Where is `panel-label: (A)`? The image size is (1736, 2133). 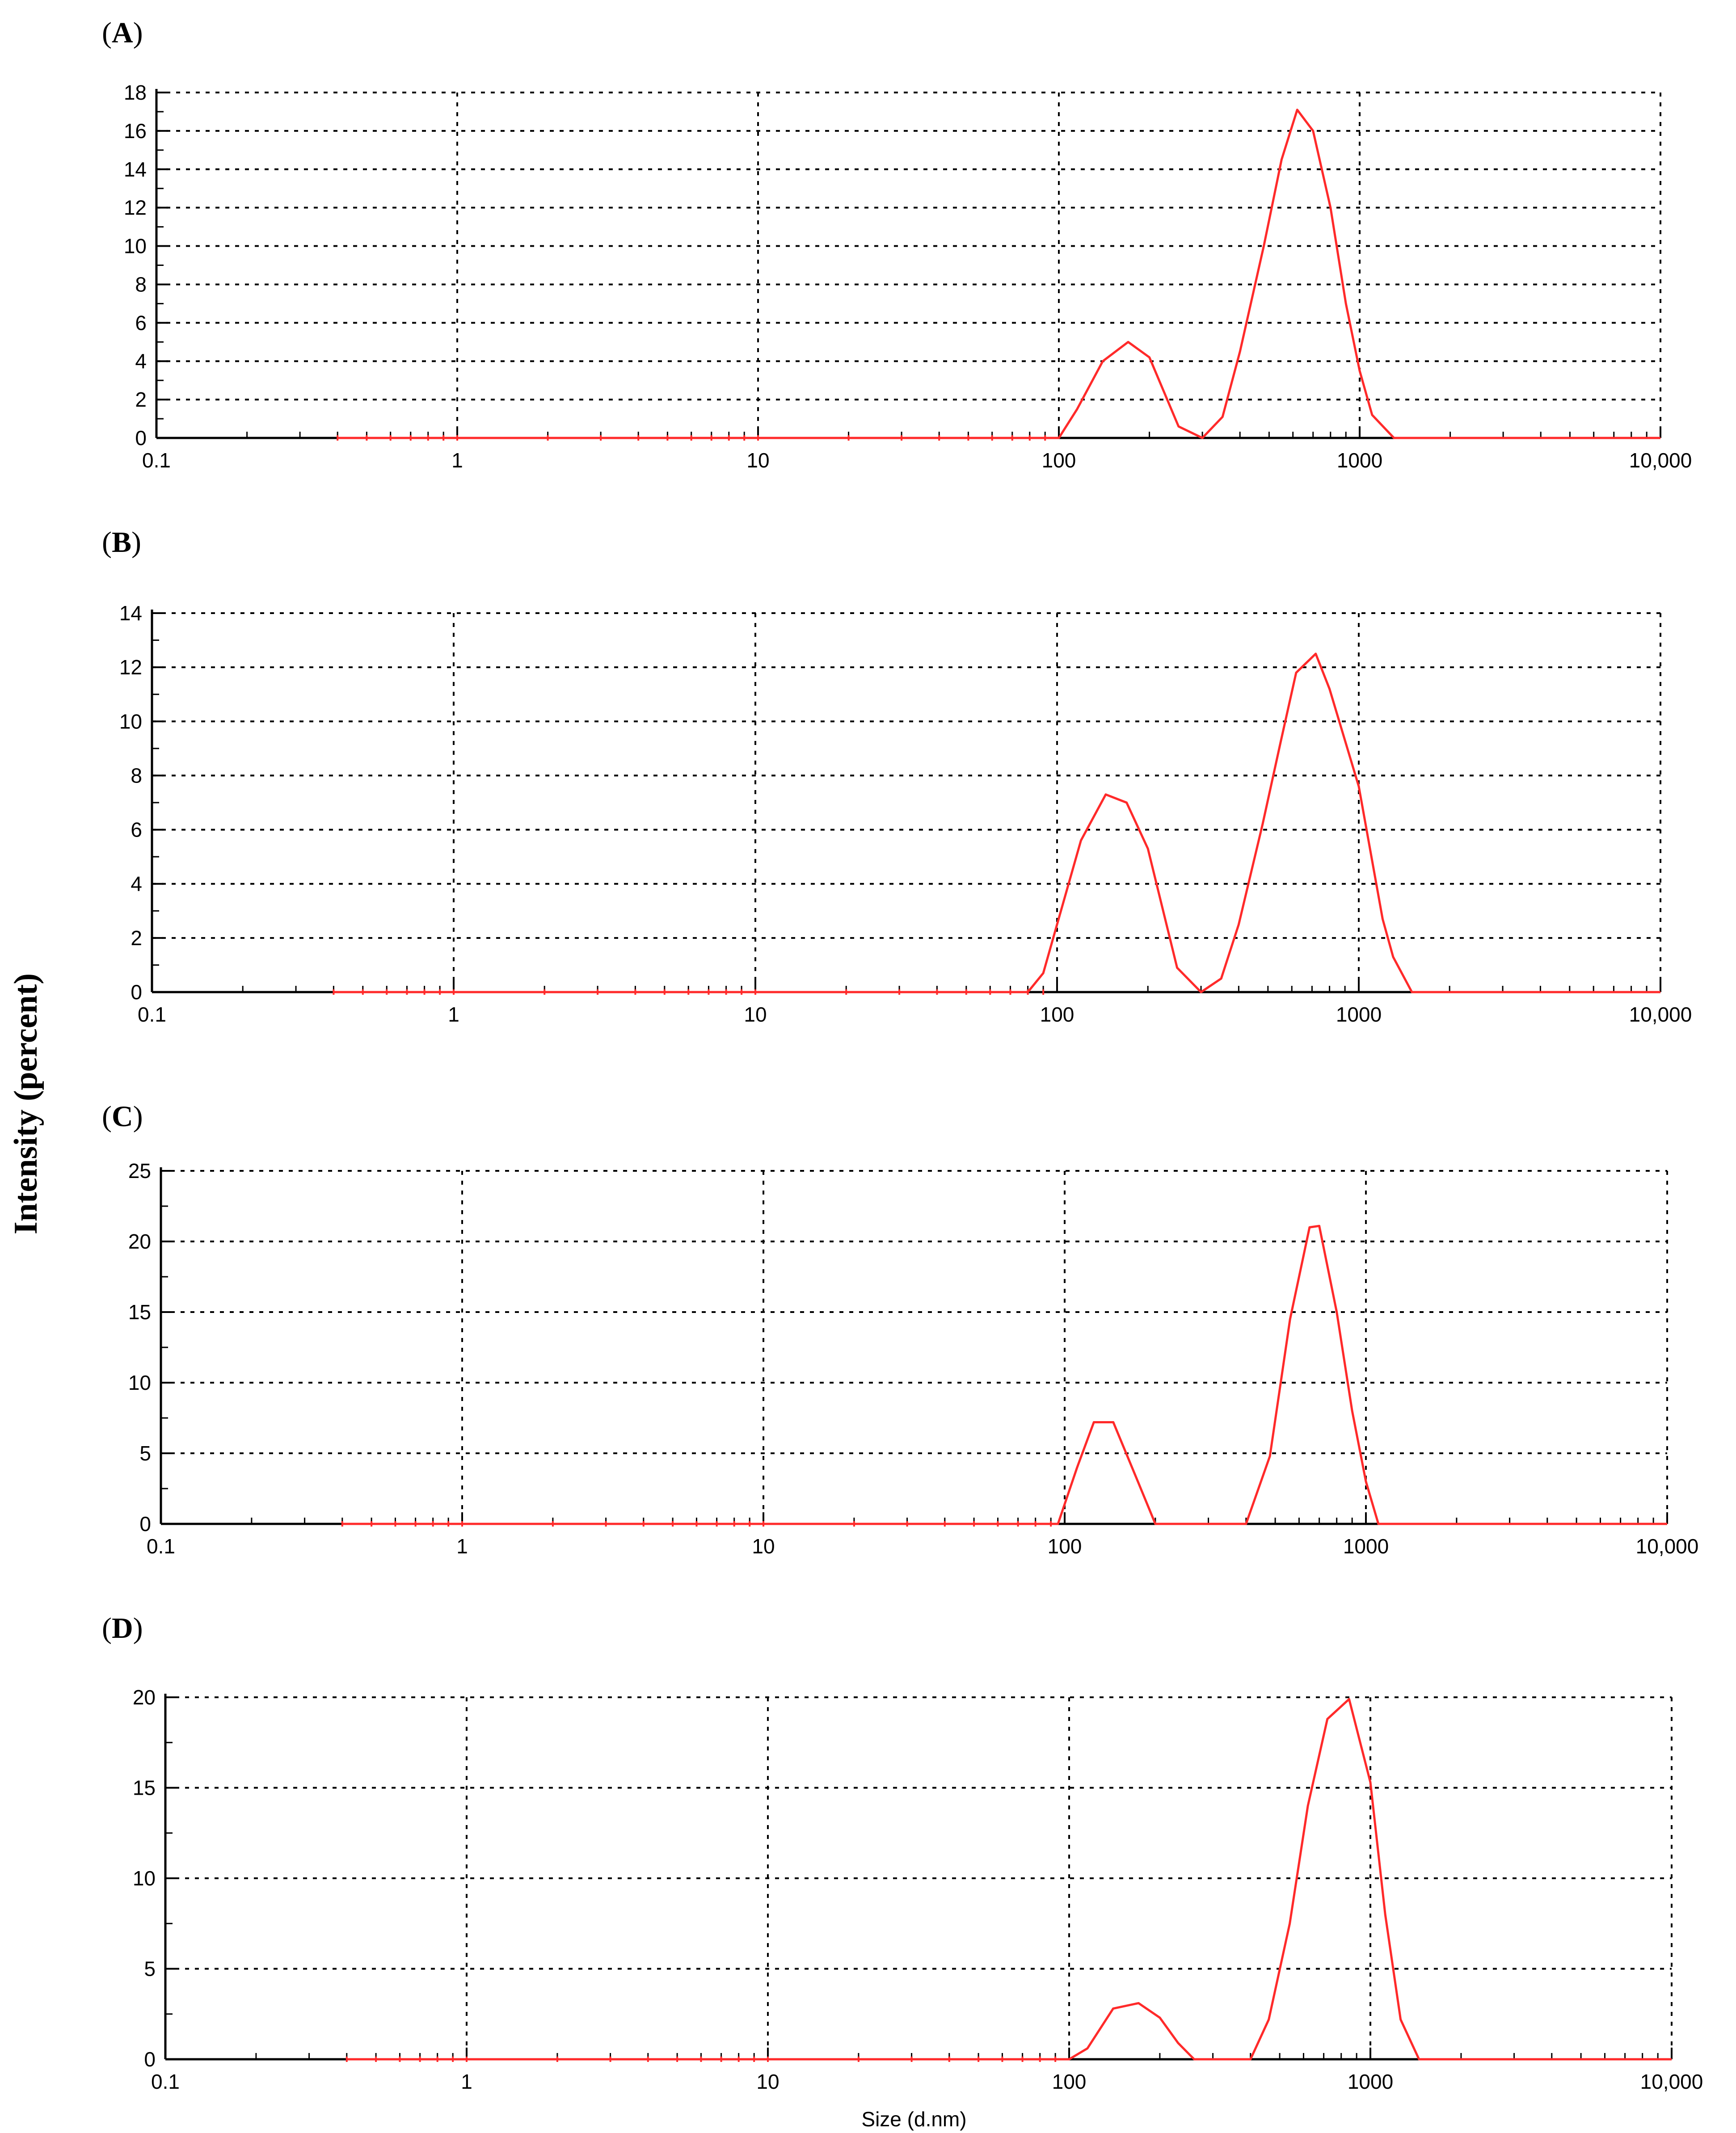 panel-label: (A) is located at coordinates (122, 33).